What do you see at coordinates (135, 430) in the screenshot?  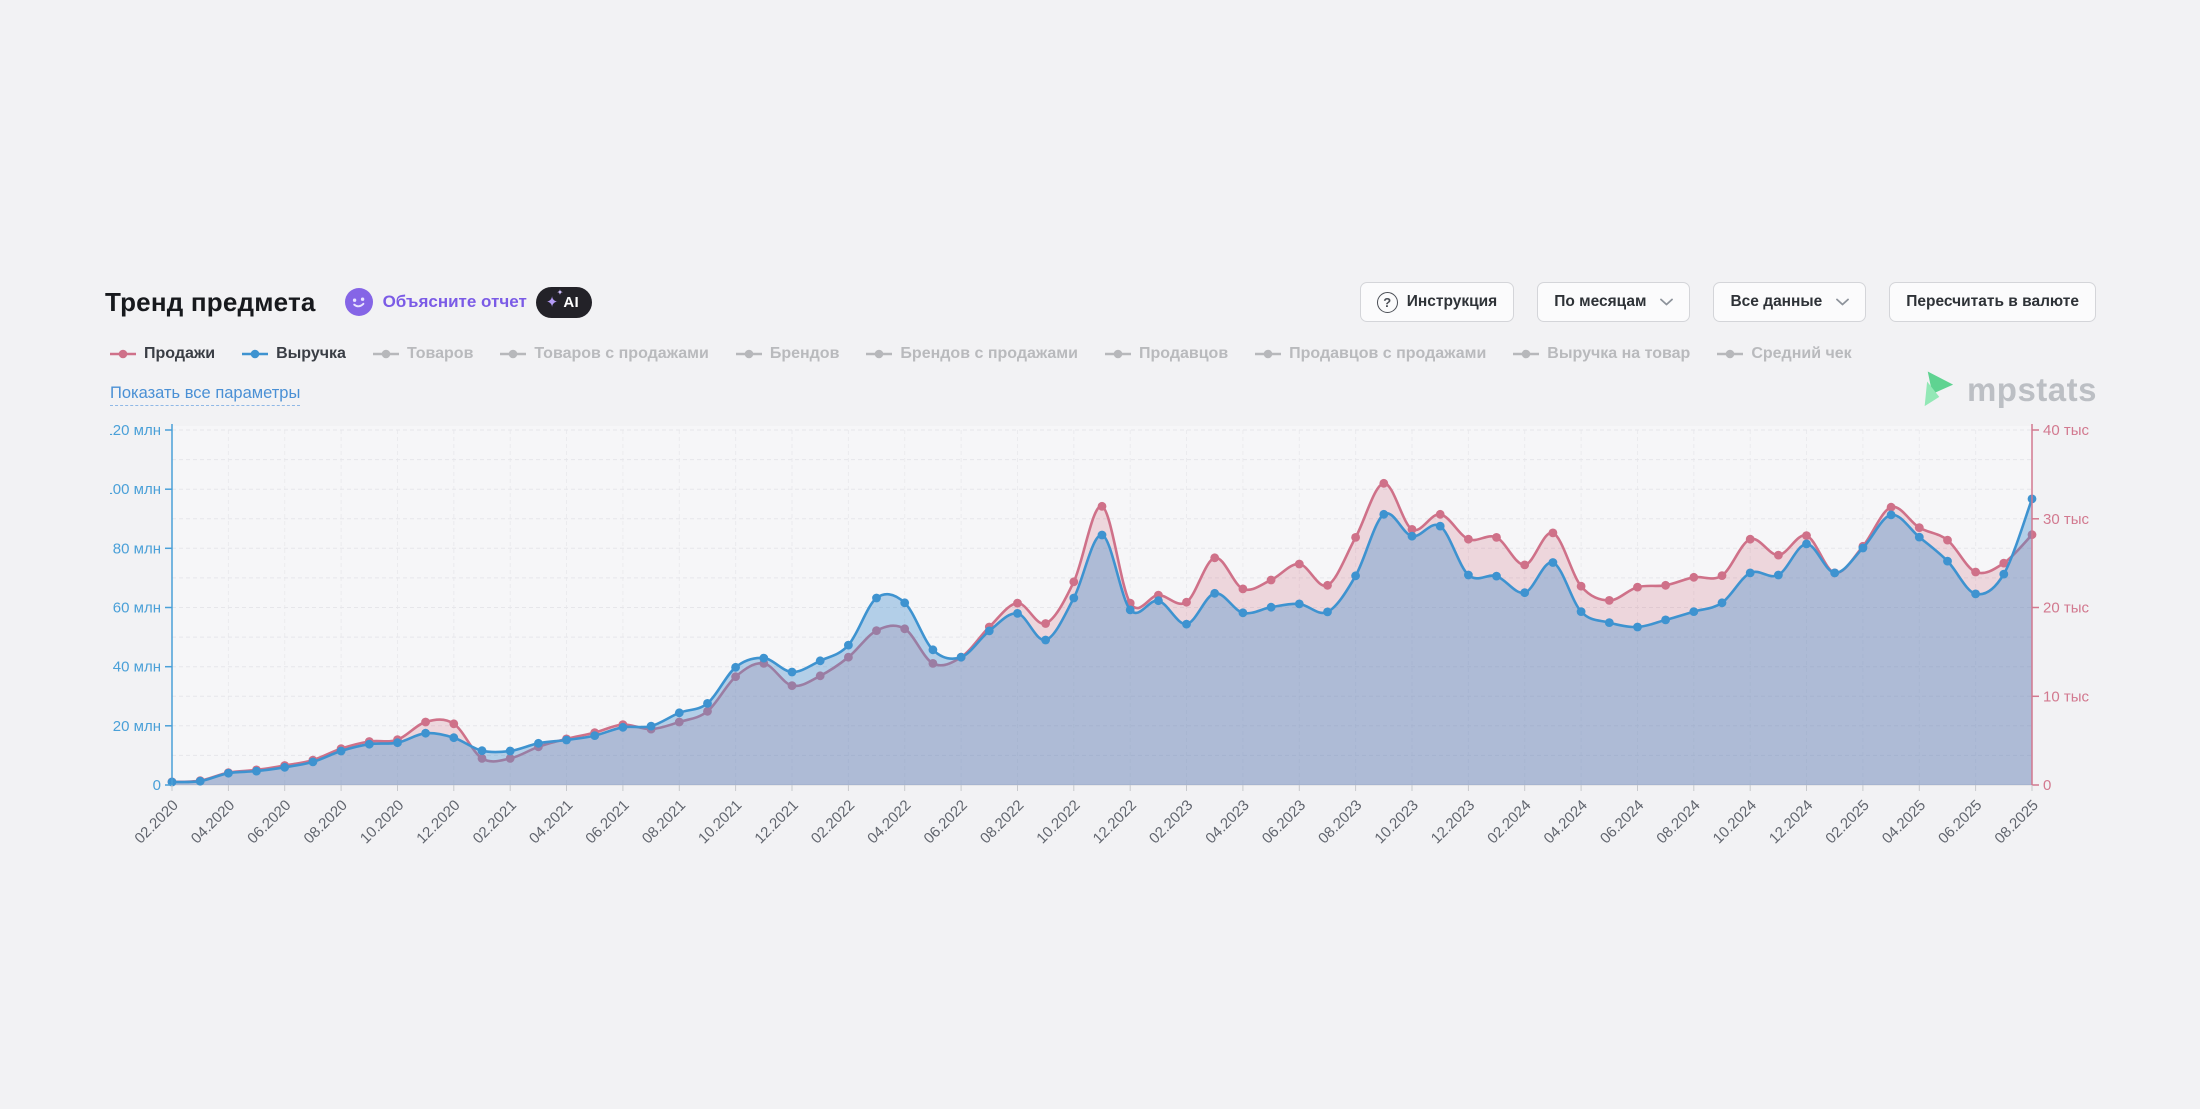 I see `svg-text: 120 млн` at bounding box center [135, 430].